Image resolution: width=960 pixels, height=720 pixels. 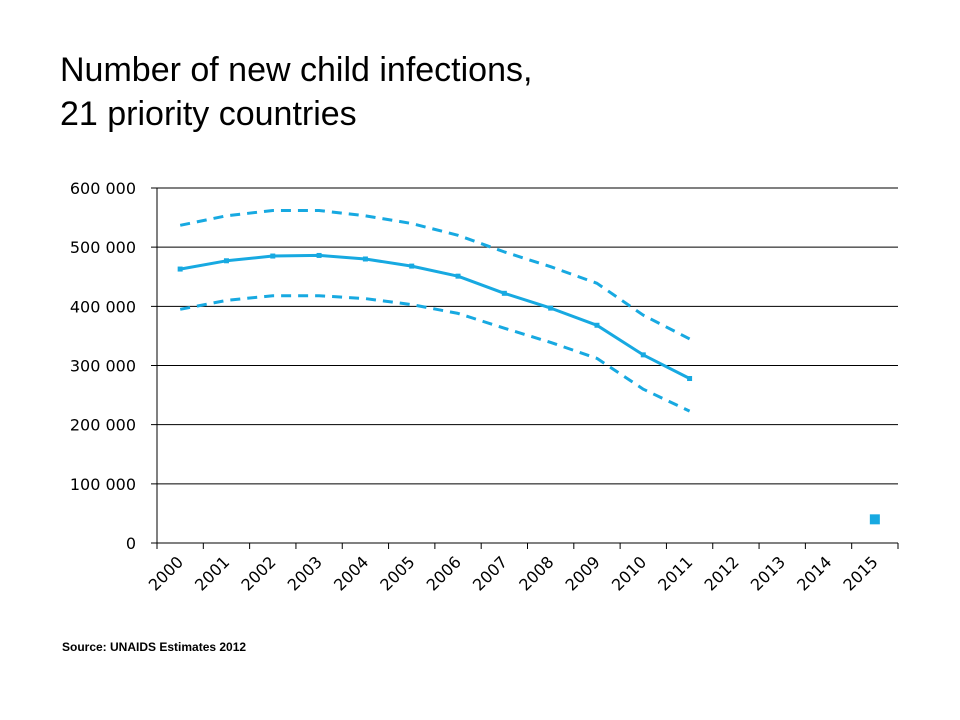 I want to click on y-tick-label: 200 000, so click(x=103, y=425).